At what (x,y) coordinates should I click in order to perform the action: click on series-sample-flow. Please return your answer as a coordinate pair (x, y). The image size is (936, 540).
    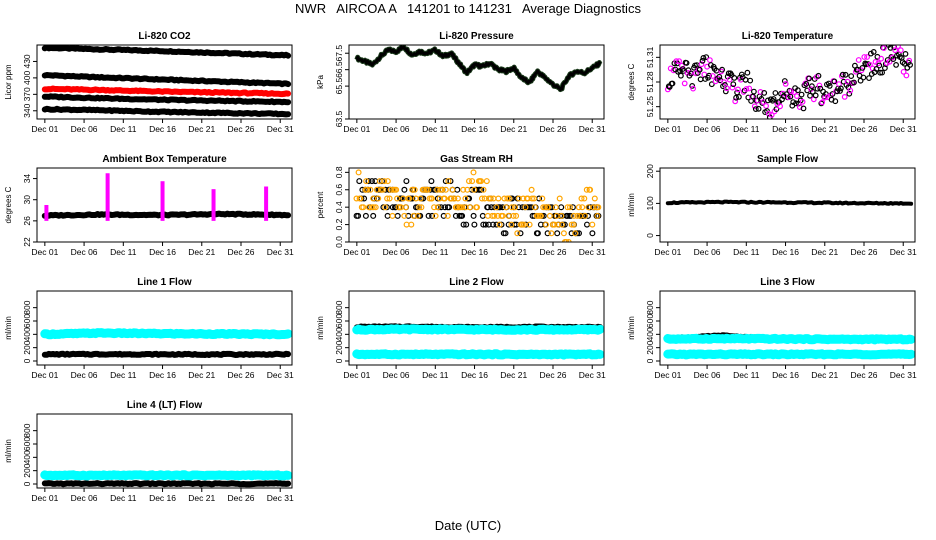
    Looking at the image, I should click on (789, 202).